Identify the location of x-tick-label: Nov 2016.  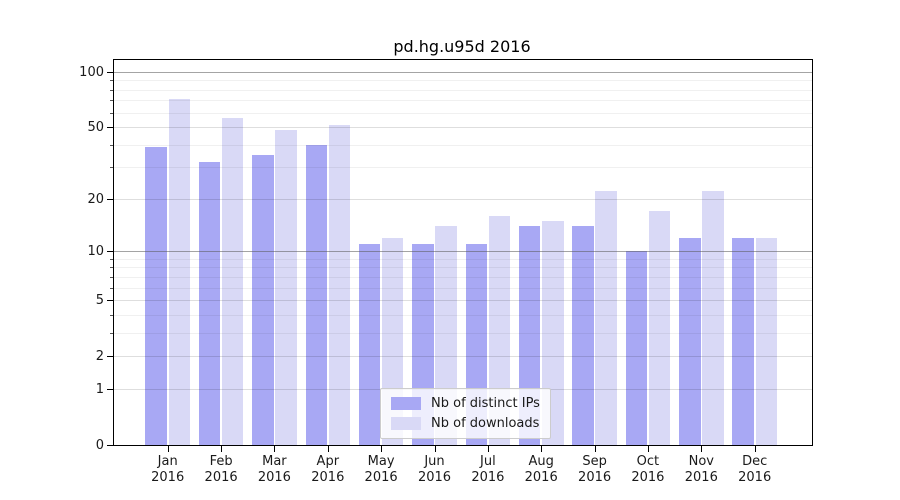
(701, 469).